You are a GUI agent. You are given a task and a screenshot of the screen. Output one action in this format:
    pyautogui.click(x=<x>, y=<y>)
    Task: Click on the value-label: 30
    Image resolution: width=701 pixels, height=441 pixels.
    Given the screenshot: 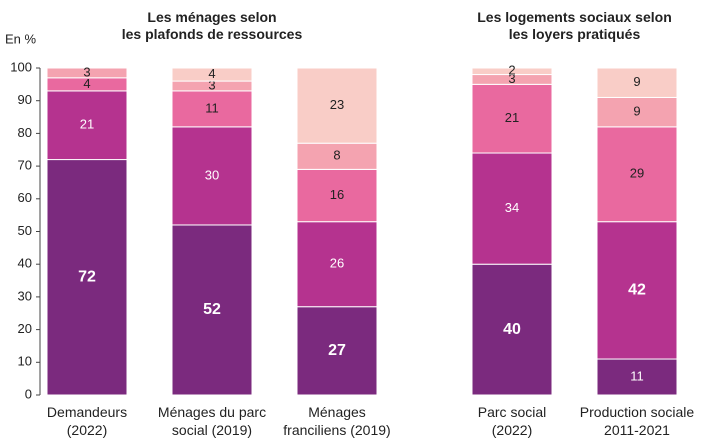 What is the action you would take?
    pyautogui.click(x=212, y=174)
    